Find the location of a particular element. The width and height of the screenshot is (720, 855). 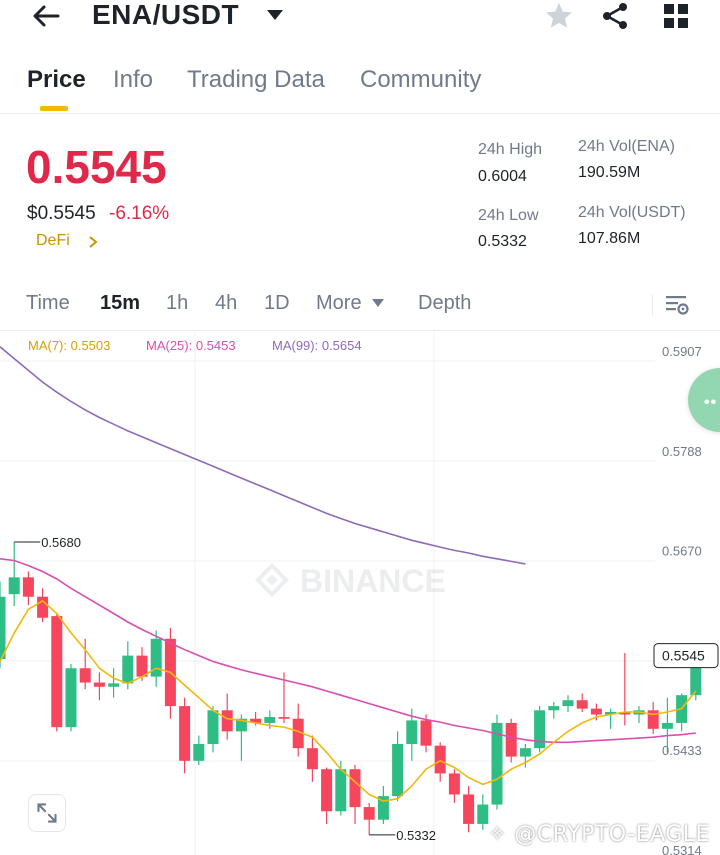

ma7-label: MA(7): 0.5503 is located at coordinates (69, 345).